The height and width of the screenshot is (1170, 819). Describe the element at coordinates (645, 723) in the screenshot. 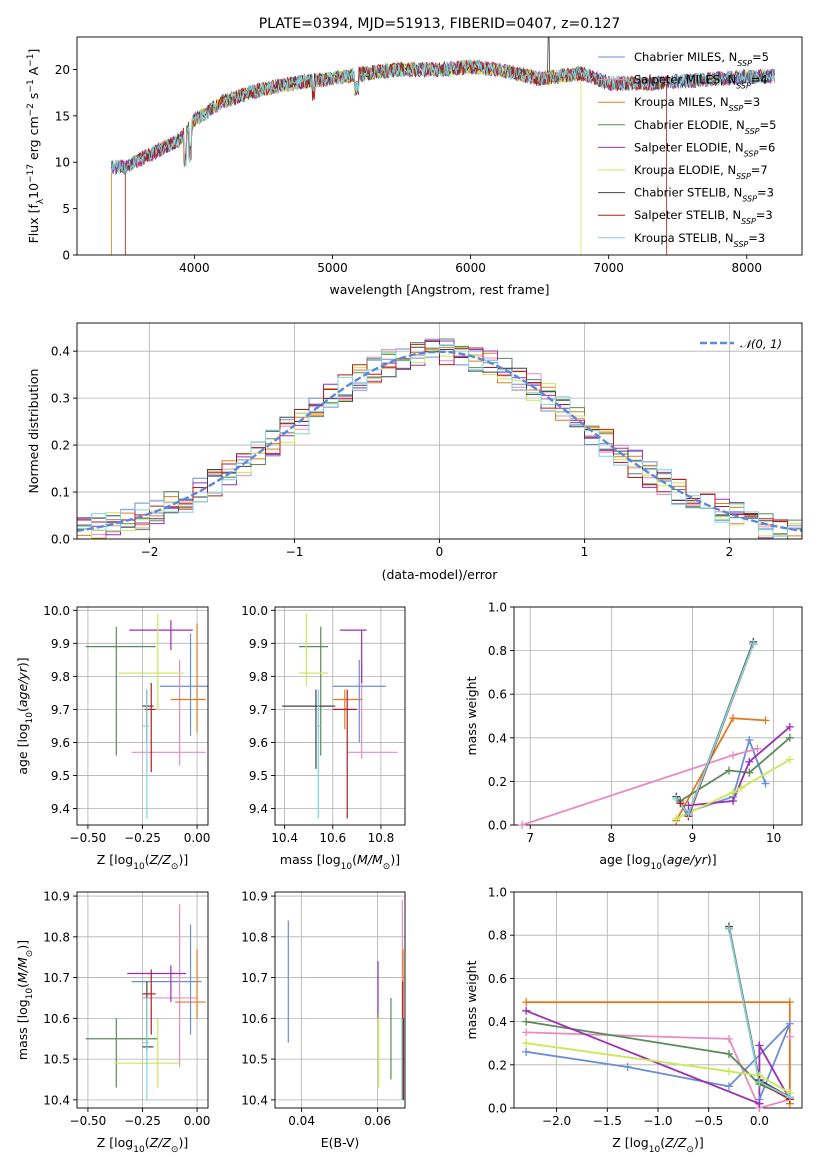

I see `panel-weights-vs-age: 7 8 9 10 0.0 0.2 0.4 0.6 0.8 1.0` at that location.